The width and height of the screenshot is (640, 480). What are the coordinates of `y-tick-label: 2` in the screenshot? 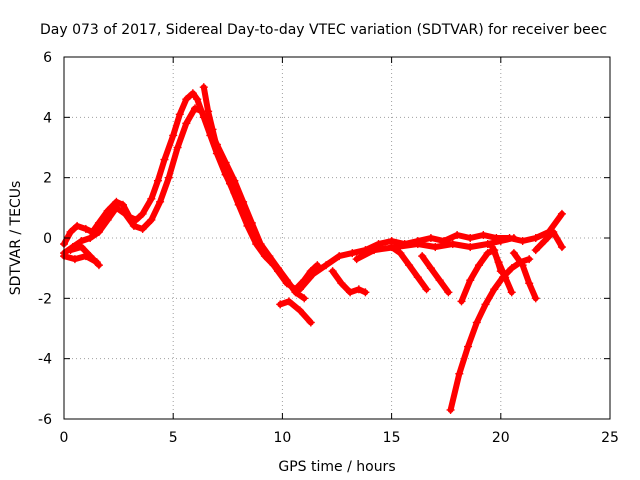 It's located at (47, 179).